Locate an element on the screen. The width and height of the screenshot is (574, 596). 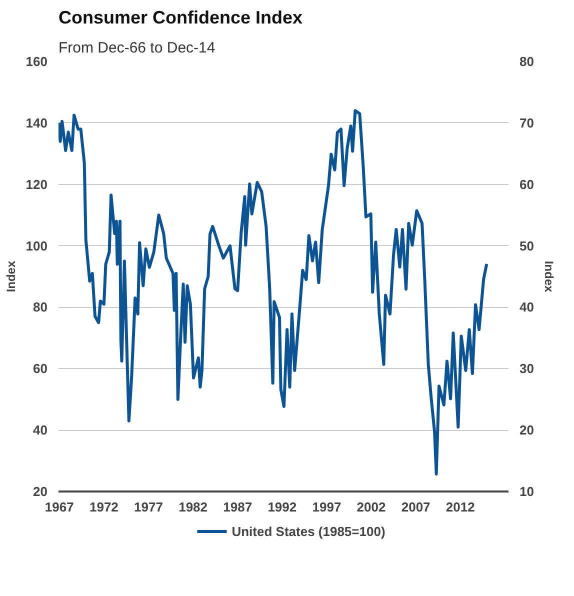
legend-label: United States (1985=100) is located at coordinates (309, 531).